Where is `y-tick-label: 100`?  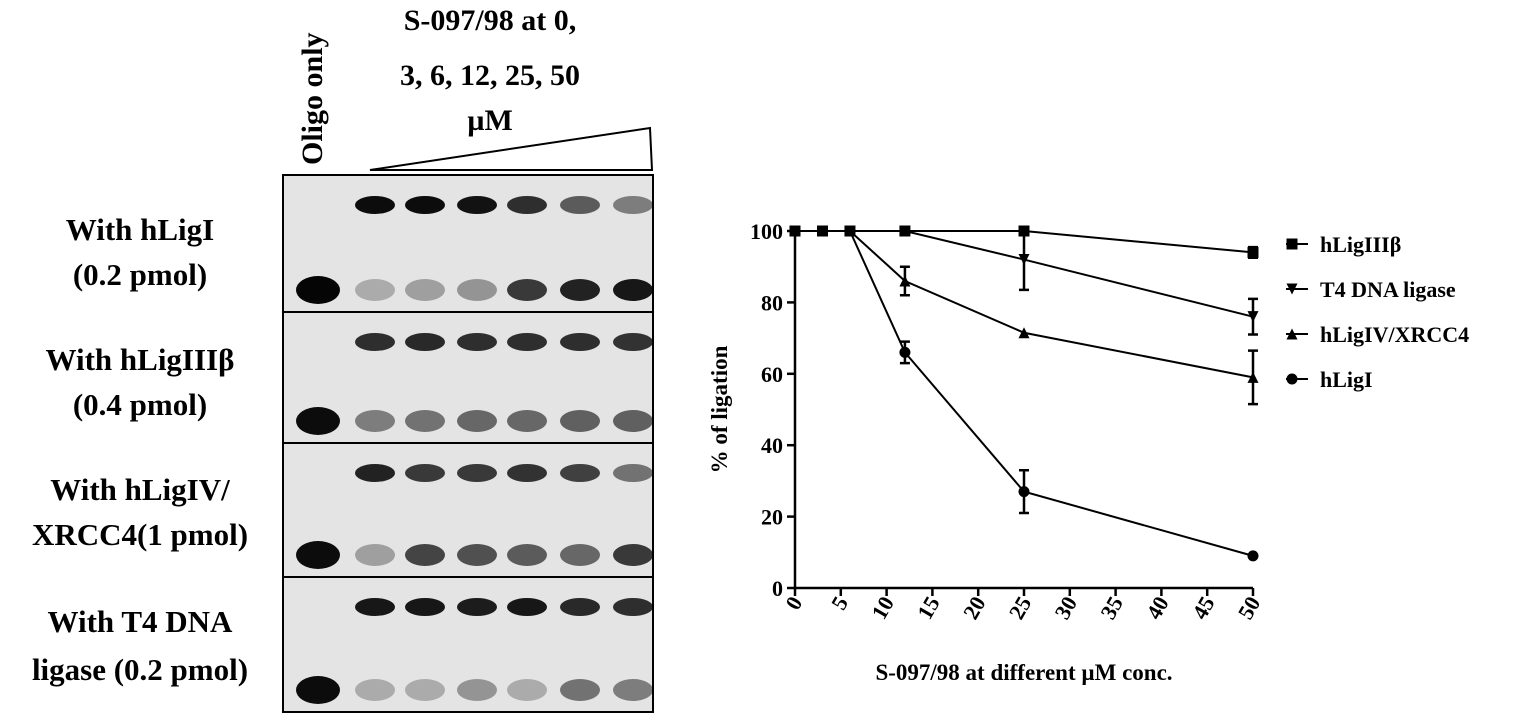
y-tick-label: 100 is located at coordinates (766, 231).